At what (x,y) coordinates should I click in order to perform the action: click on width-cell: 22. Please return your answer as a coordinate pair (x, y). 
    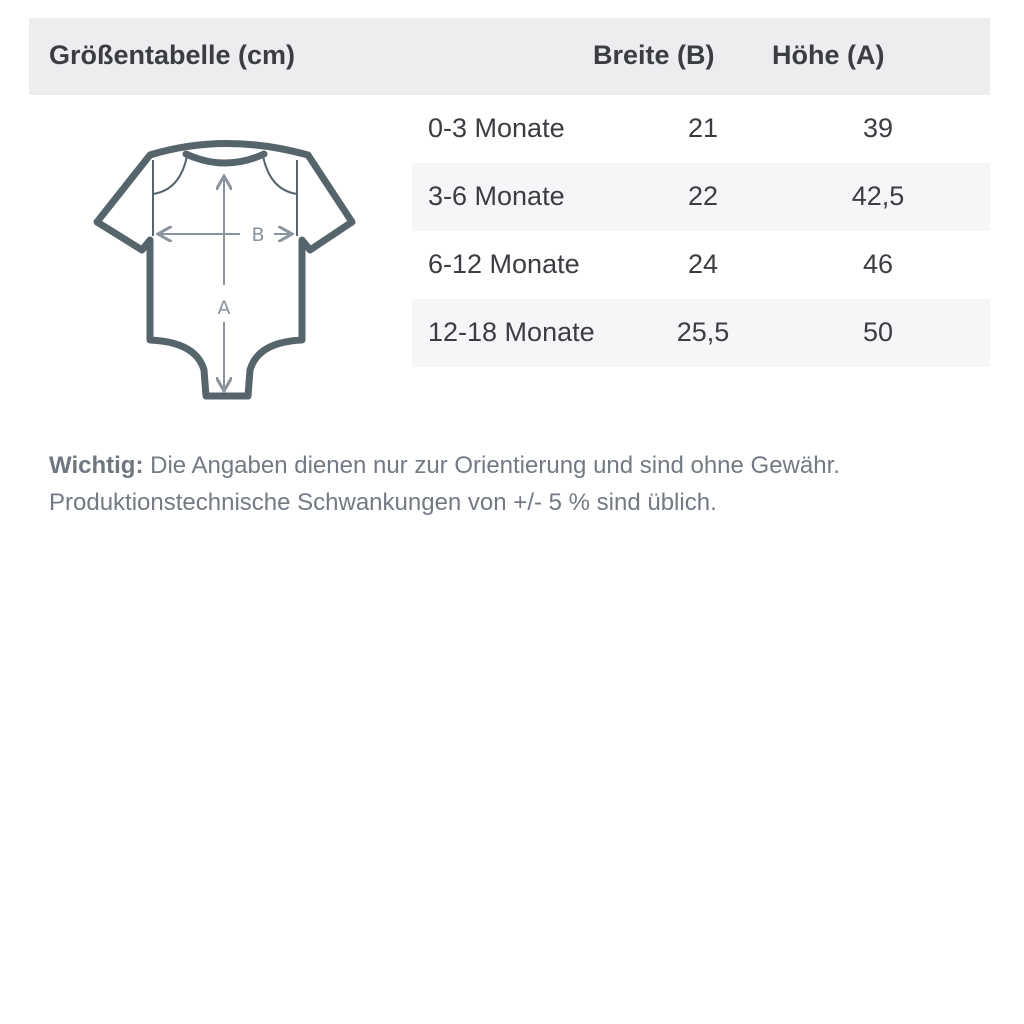
    Looking at the image, I should click on (703, 196).